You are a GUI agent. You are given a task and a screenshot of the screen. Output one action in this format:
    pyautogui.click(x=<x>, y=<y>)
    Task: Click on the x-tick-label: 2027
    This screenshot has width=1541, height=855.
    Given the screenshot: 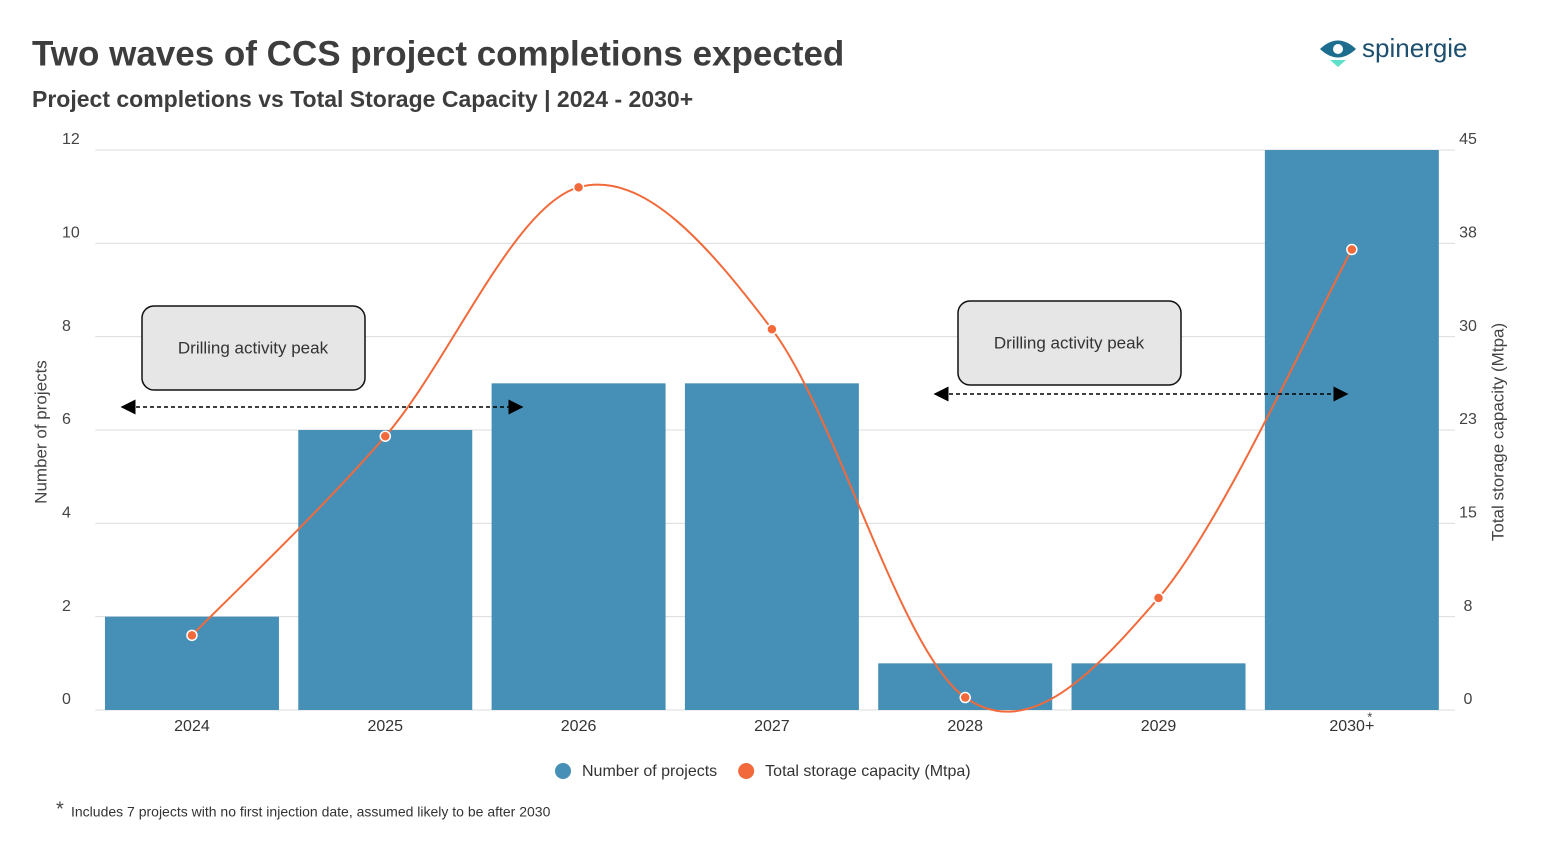 What is the action you would take?
    pyautogui.click(x=772, y=726)
    